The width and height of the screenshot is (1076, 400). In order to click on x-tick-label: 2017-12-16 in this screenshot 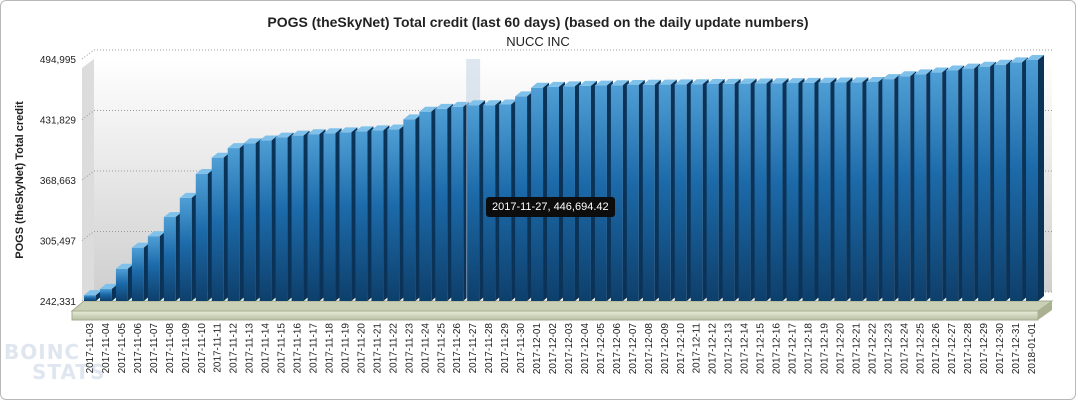, I will do `click(777, 349)`.